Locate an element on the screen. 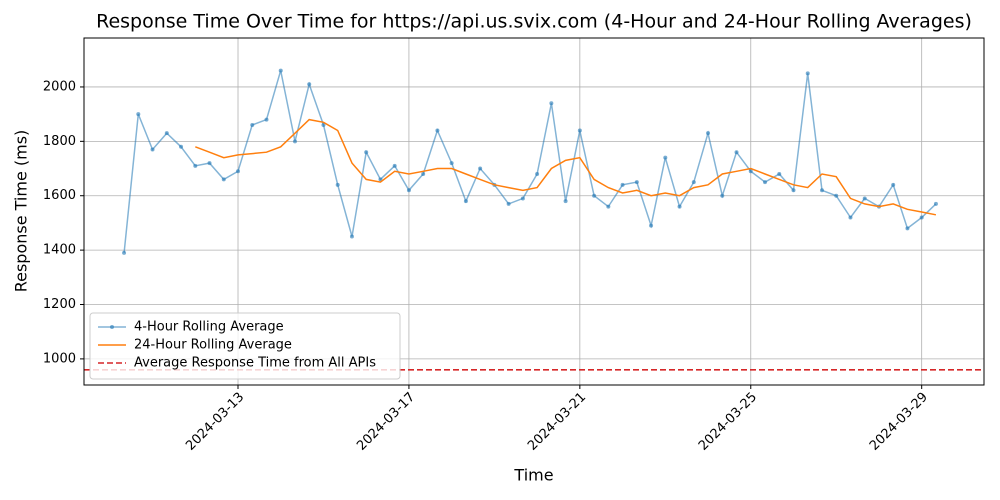 The height and width of the screenshot is (500, 1000). y-tick-label: 1600 is located at coordinates (59, 195).